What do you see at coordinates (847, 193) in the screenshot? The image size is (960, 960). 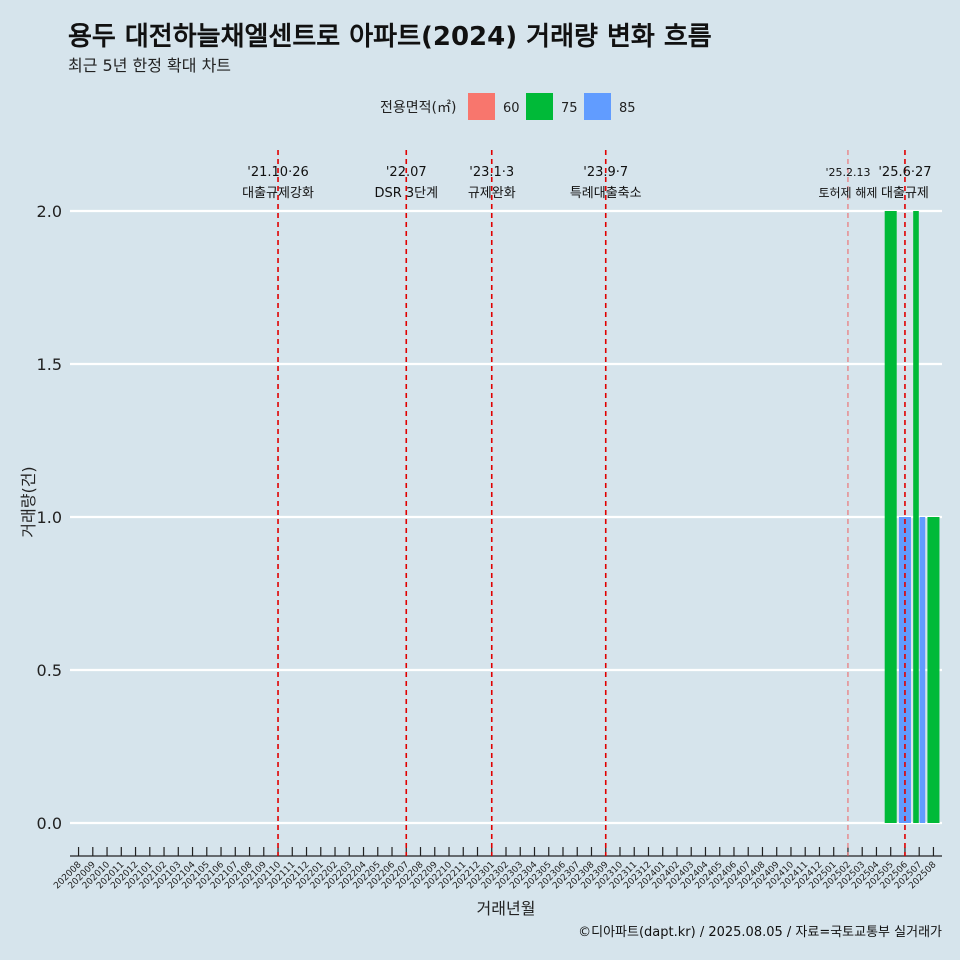 I see `event-label: 토허제 해제` at bounding box center [847, 193].